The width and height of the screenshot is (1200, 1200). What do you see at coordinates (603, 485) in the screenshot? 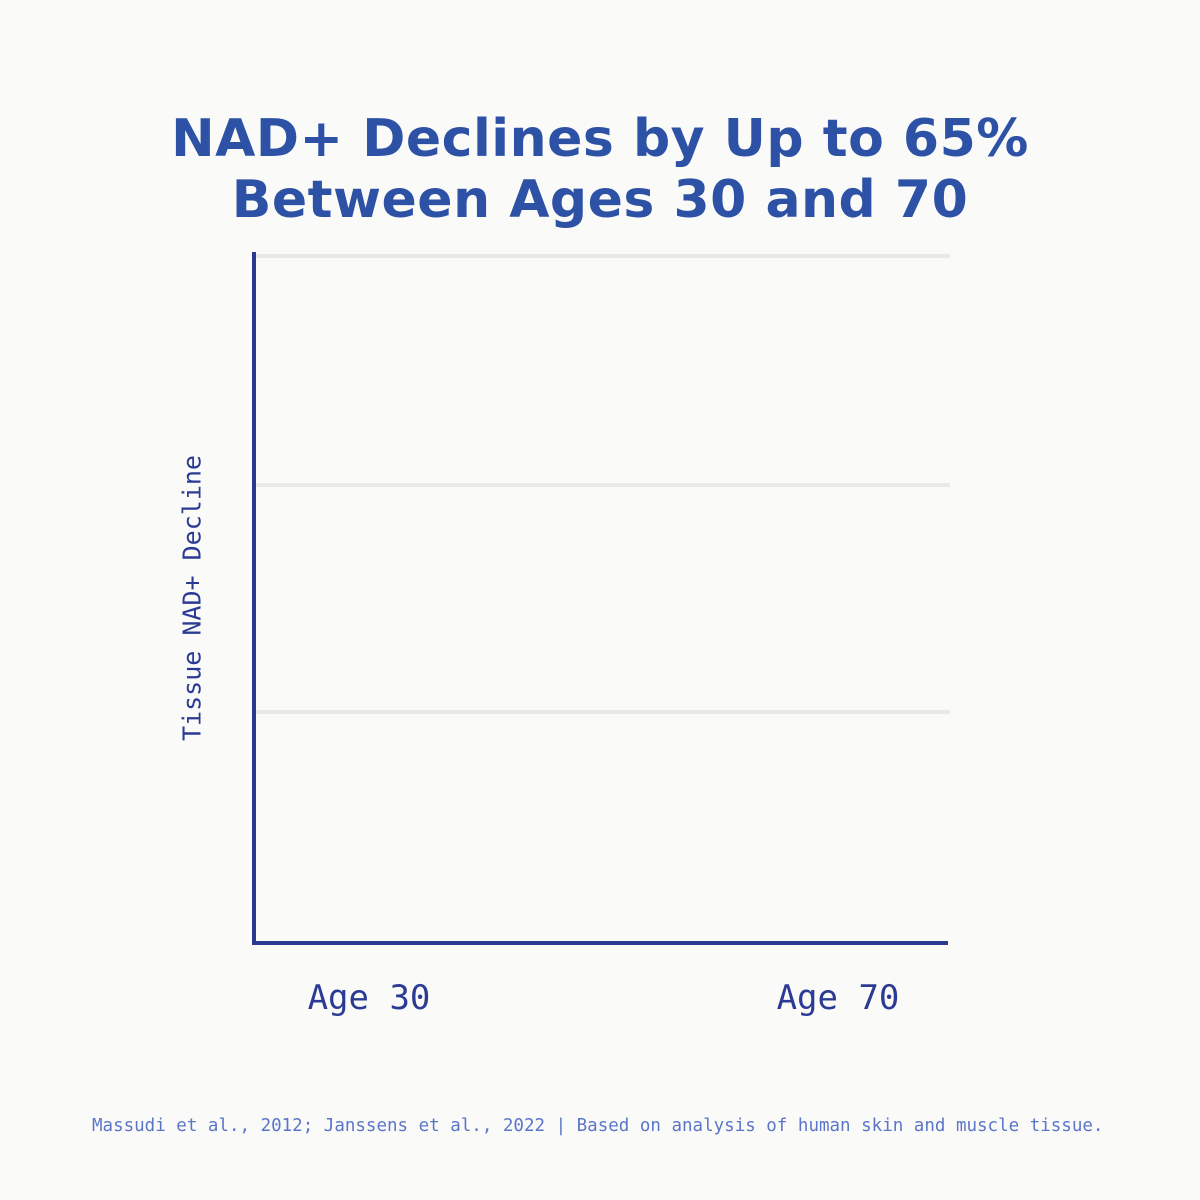
I see `gridline-middle` at bounding box center [603, 485].